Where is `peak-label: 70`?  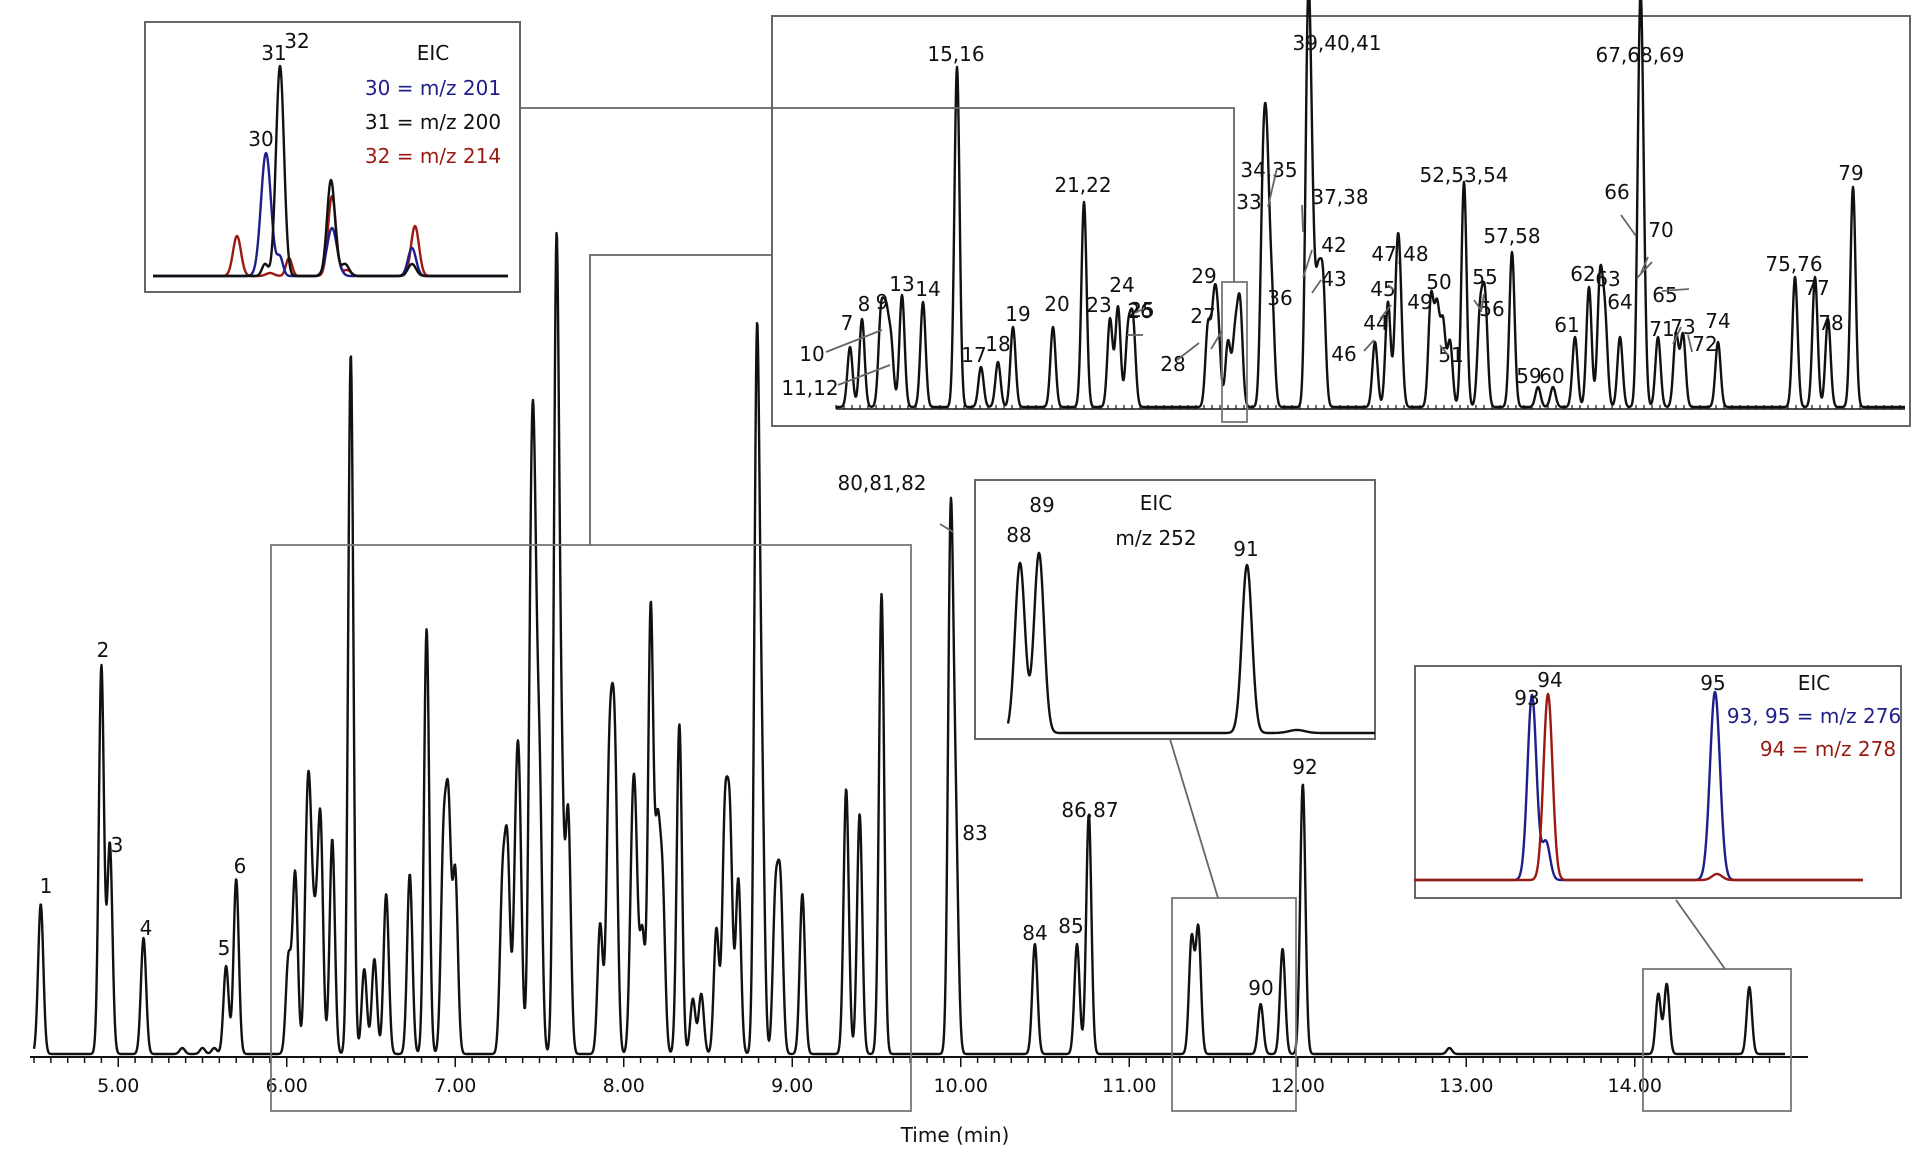 peak-label: 70 is located at coordinates (1660, 230).